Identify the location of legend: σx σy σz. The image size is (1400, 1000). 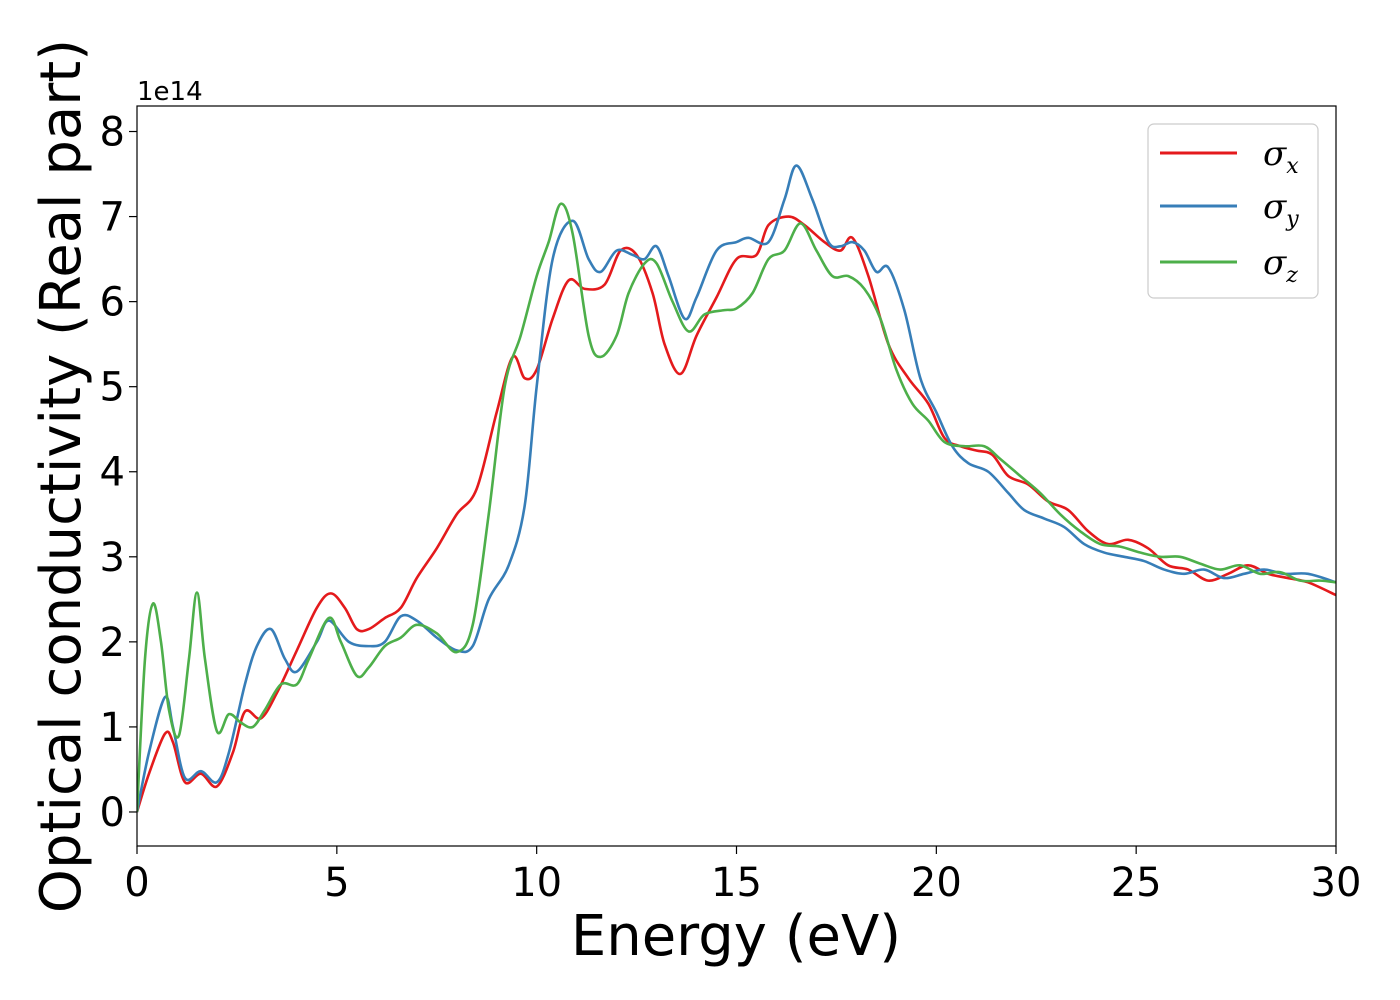
(1233, 211).